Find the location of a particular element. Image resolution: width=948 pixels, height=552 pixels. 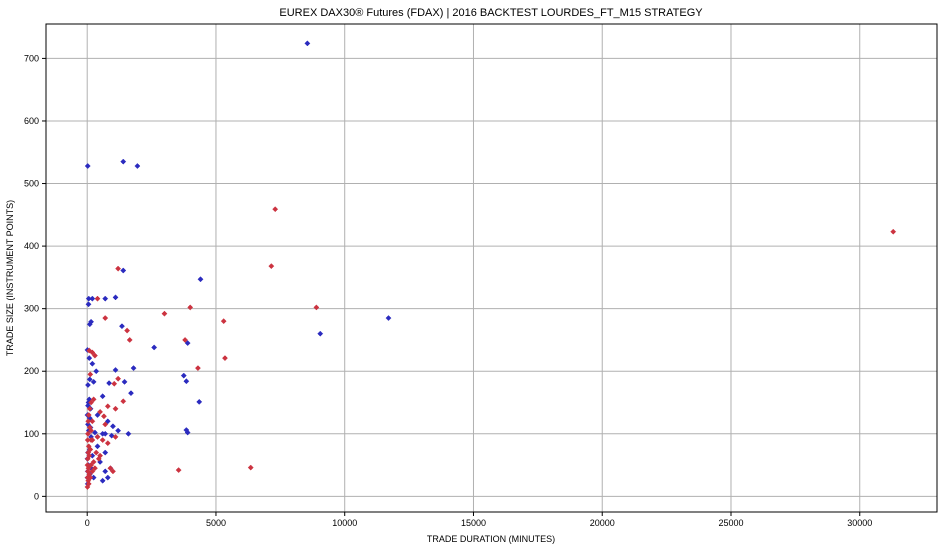

x-tick-label: 15000 is located at coordinates (473, 523).